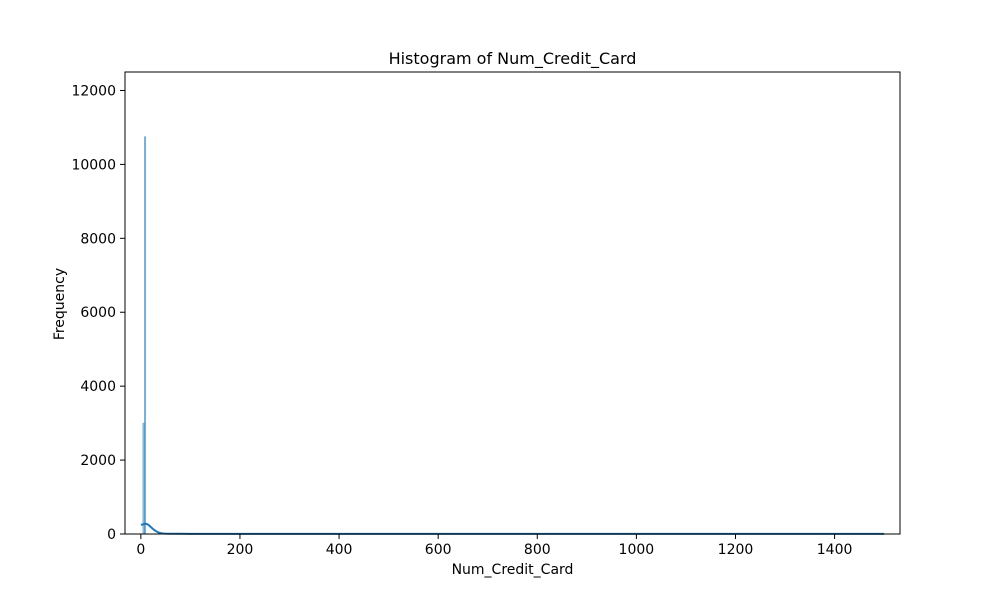  What do you see at coordinates (494, 546) in the screenshot?
I see `x-axis-ticks: 0 200 400 600 800 1000 1200 1400` at bounding box center [494, 546].